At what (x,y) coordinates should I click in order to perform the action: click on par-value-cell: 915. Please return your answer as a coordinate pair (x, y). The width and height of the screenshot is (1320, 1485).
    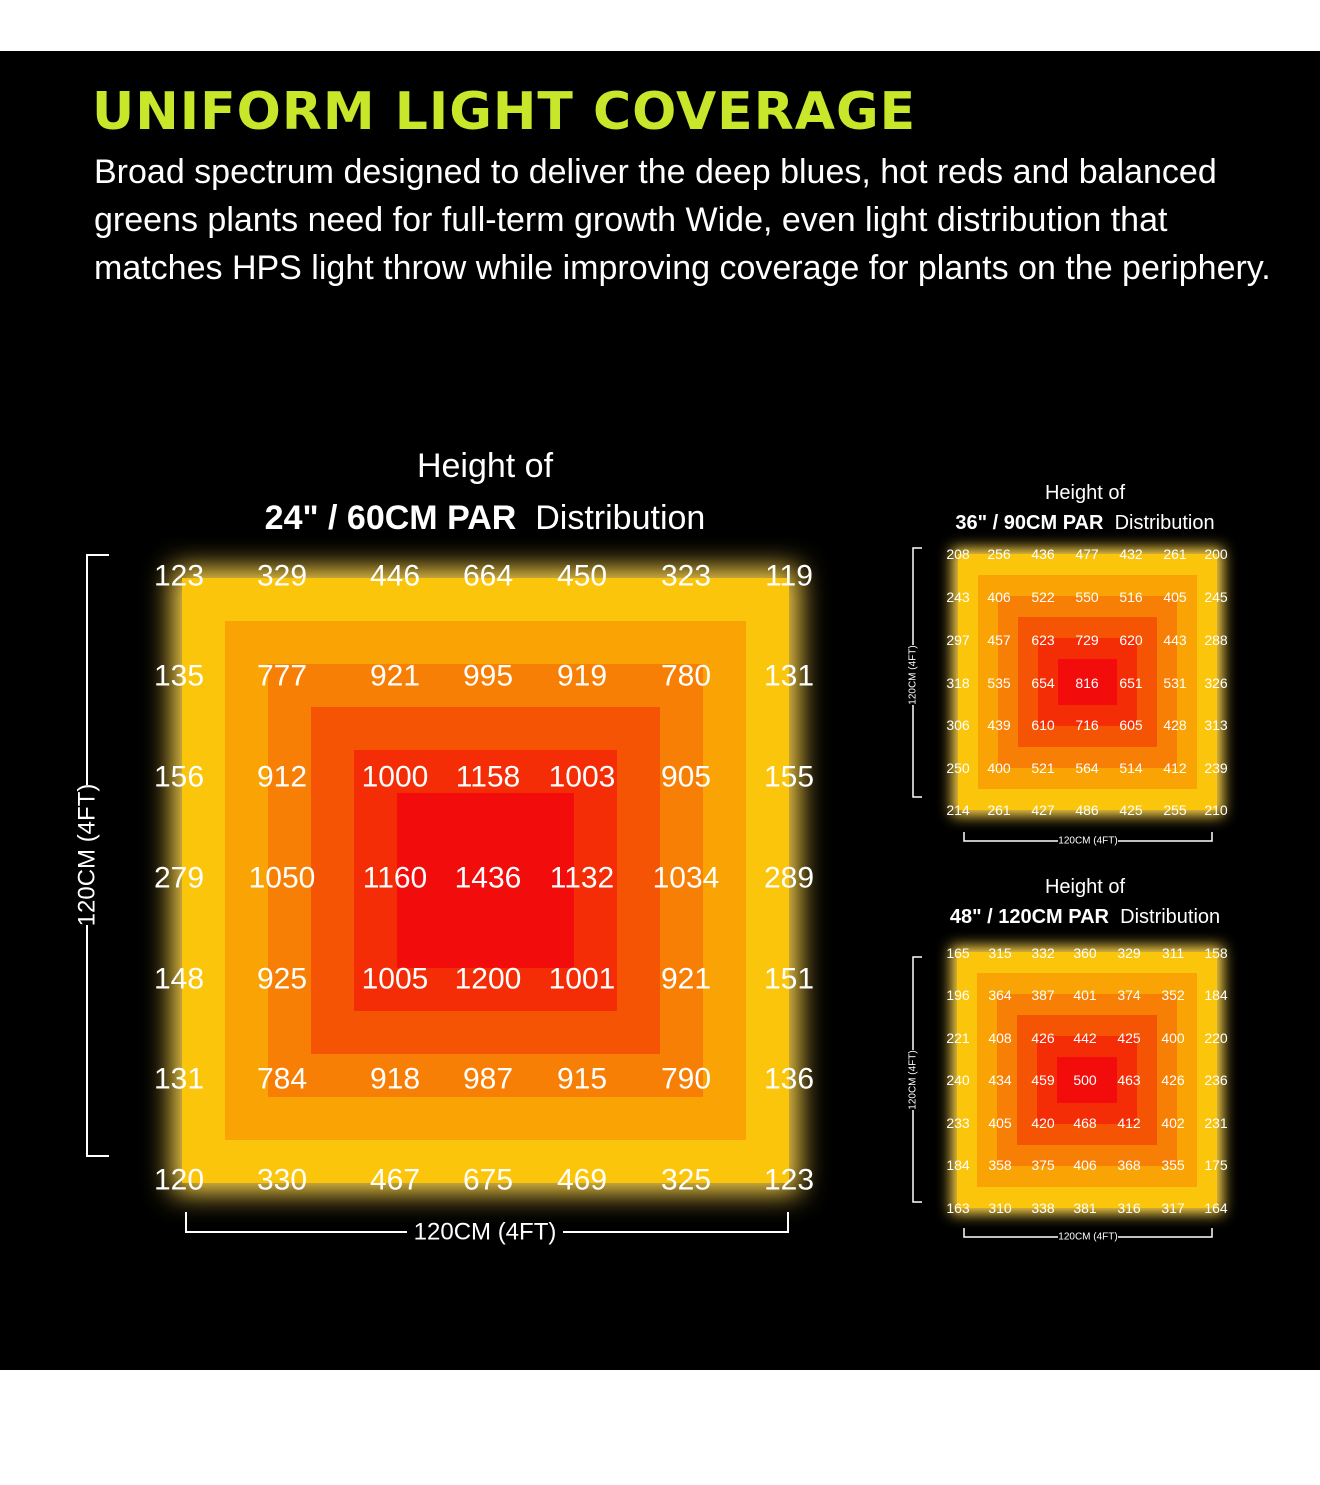
    Looking at the image, I should click on (582, 1079).